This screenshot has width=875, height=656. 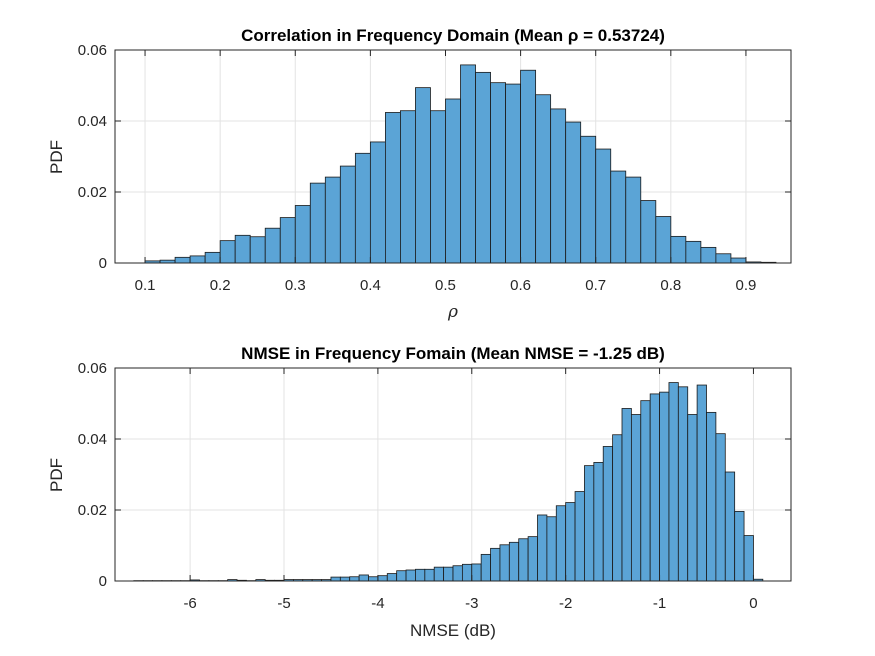 What do you see at coordinates (283, 603) in the screenshot?
I see `x-tick-label: -5` at bounding box center [283, 603].